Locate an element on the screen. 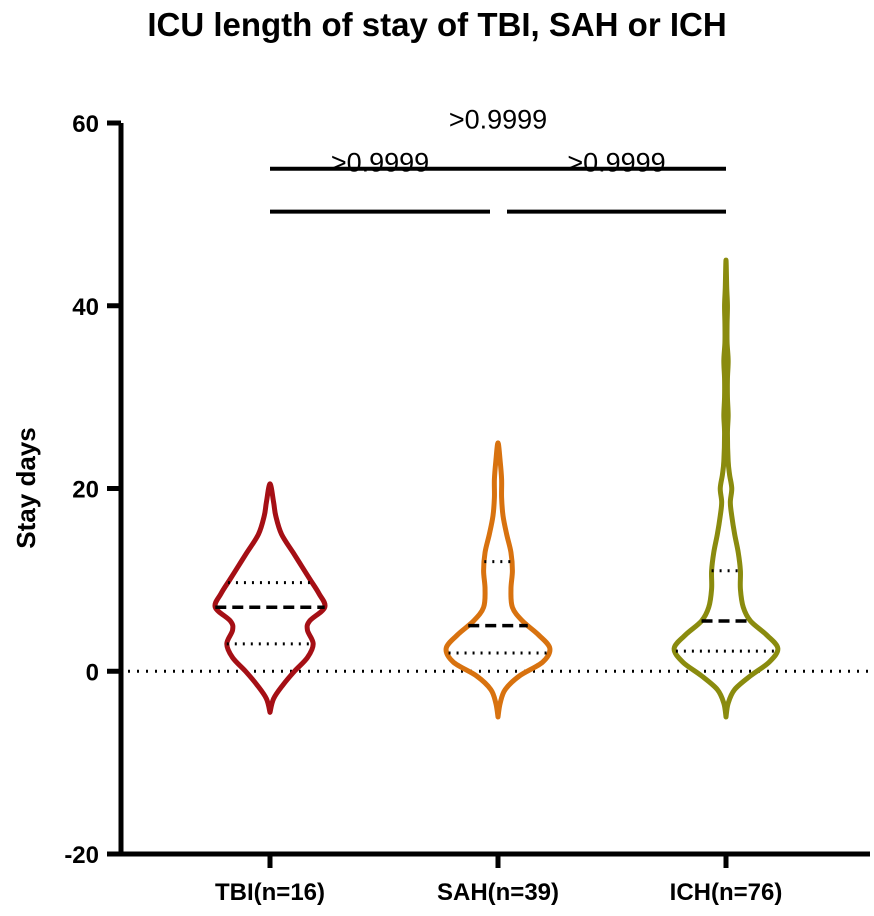 The height and width of the screenshot is (916, 874). chart-title: ICU length of stay of TBI, SAH or ICH is located at coordinates (437, 24).